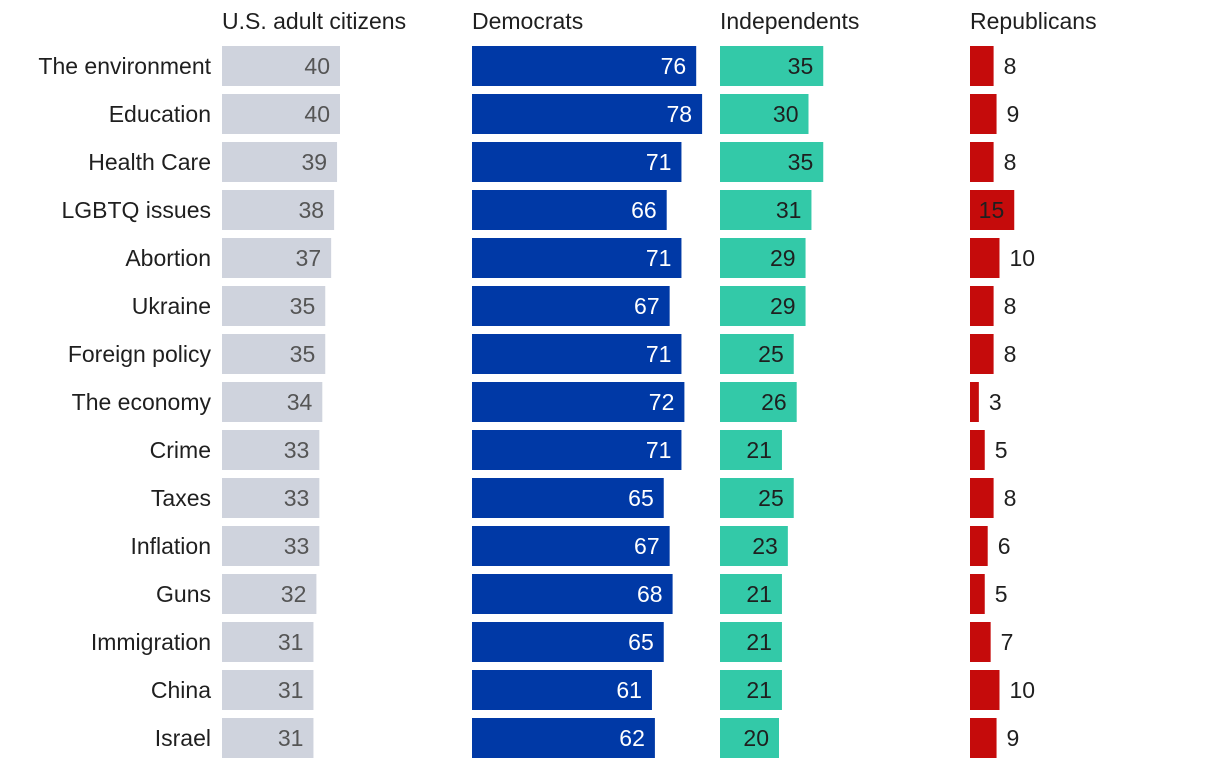 Image resolution: width=1220 pixels, height=768 pixels. I want to click on bar-independents-inflation, so click(754, 546).